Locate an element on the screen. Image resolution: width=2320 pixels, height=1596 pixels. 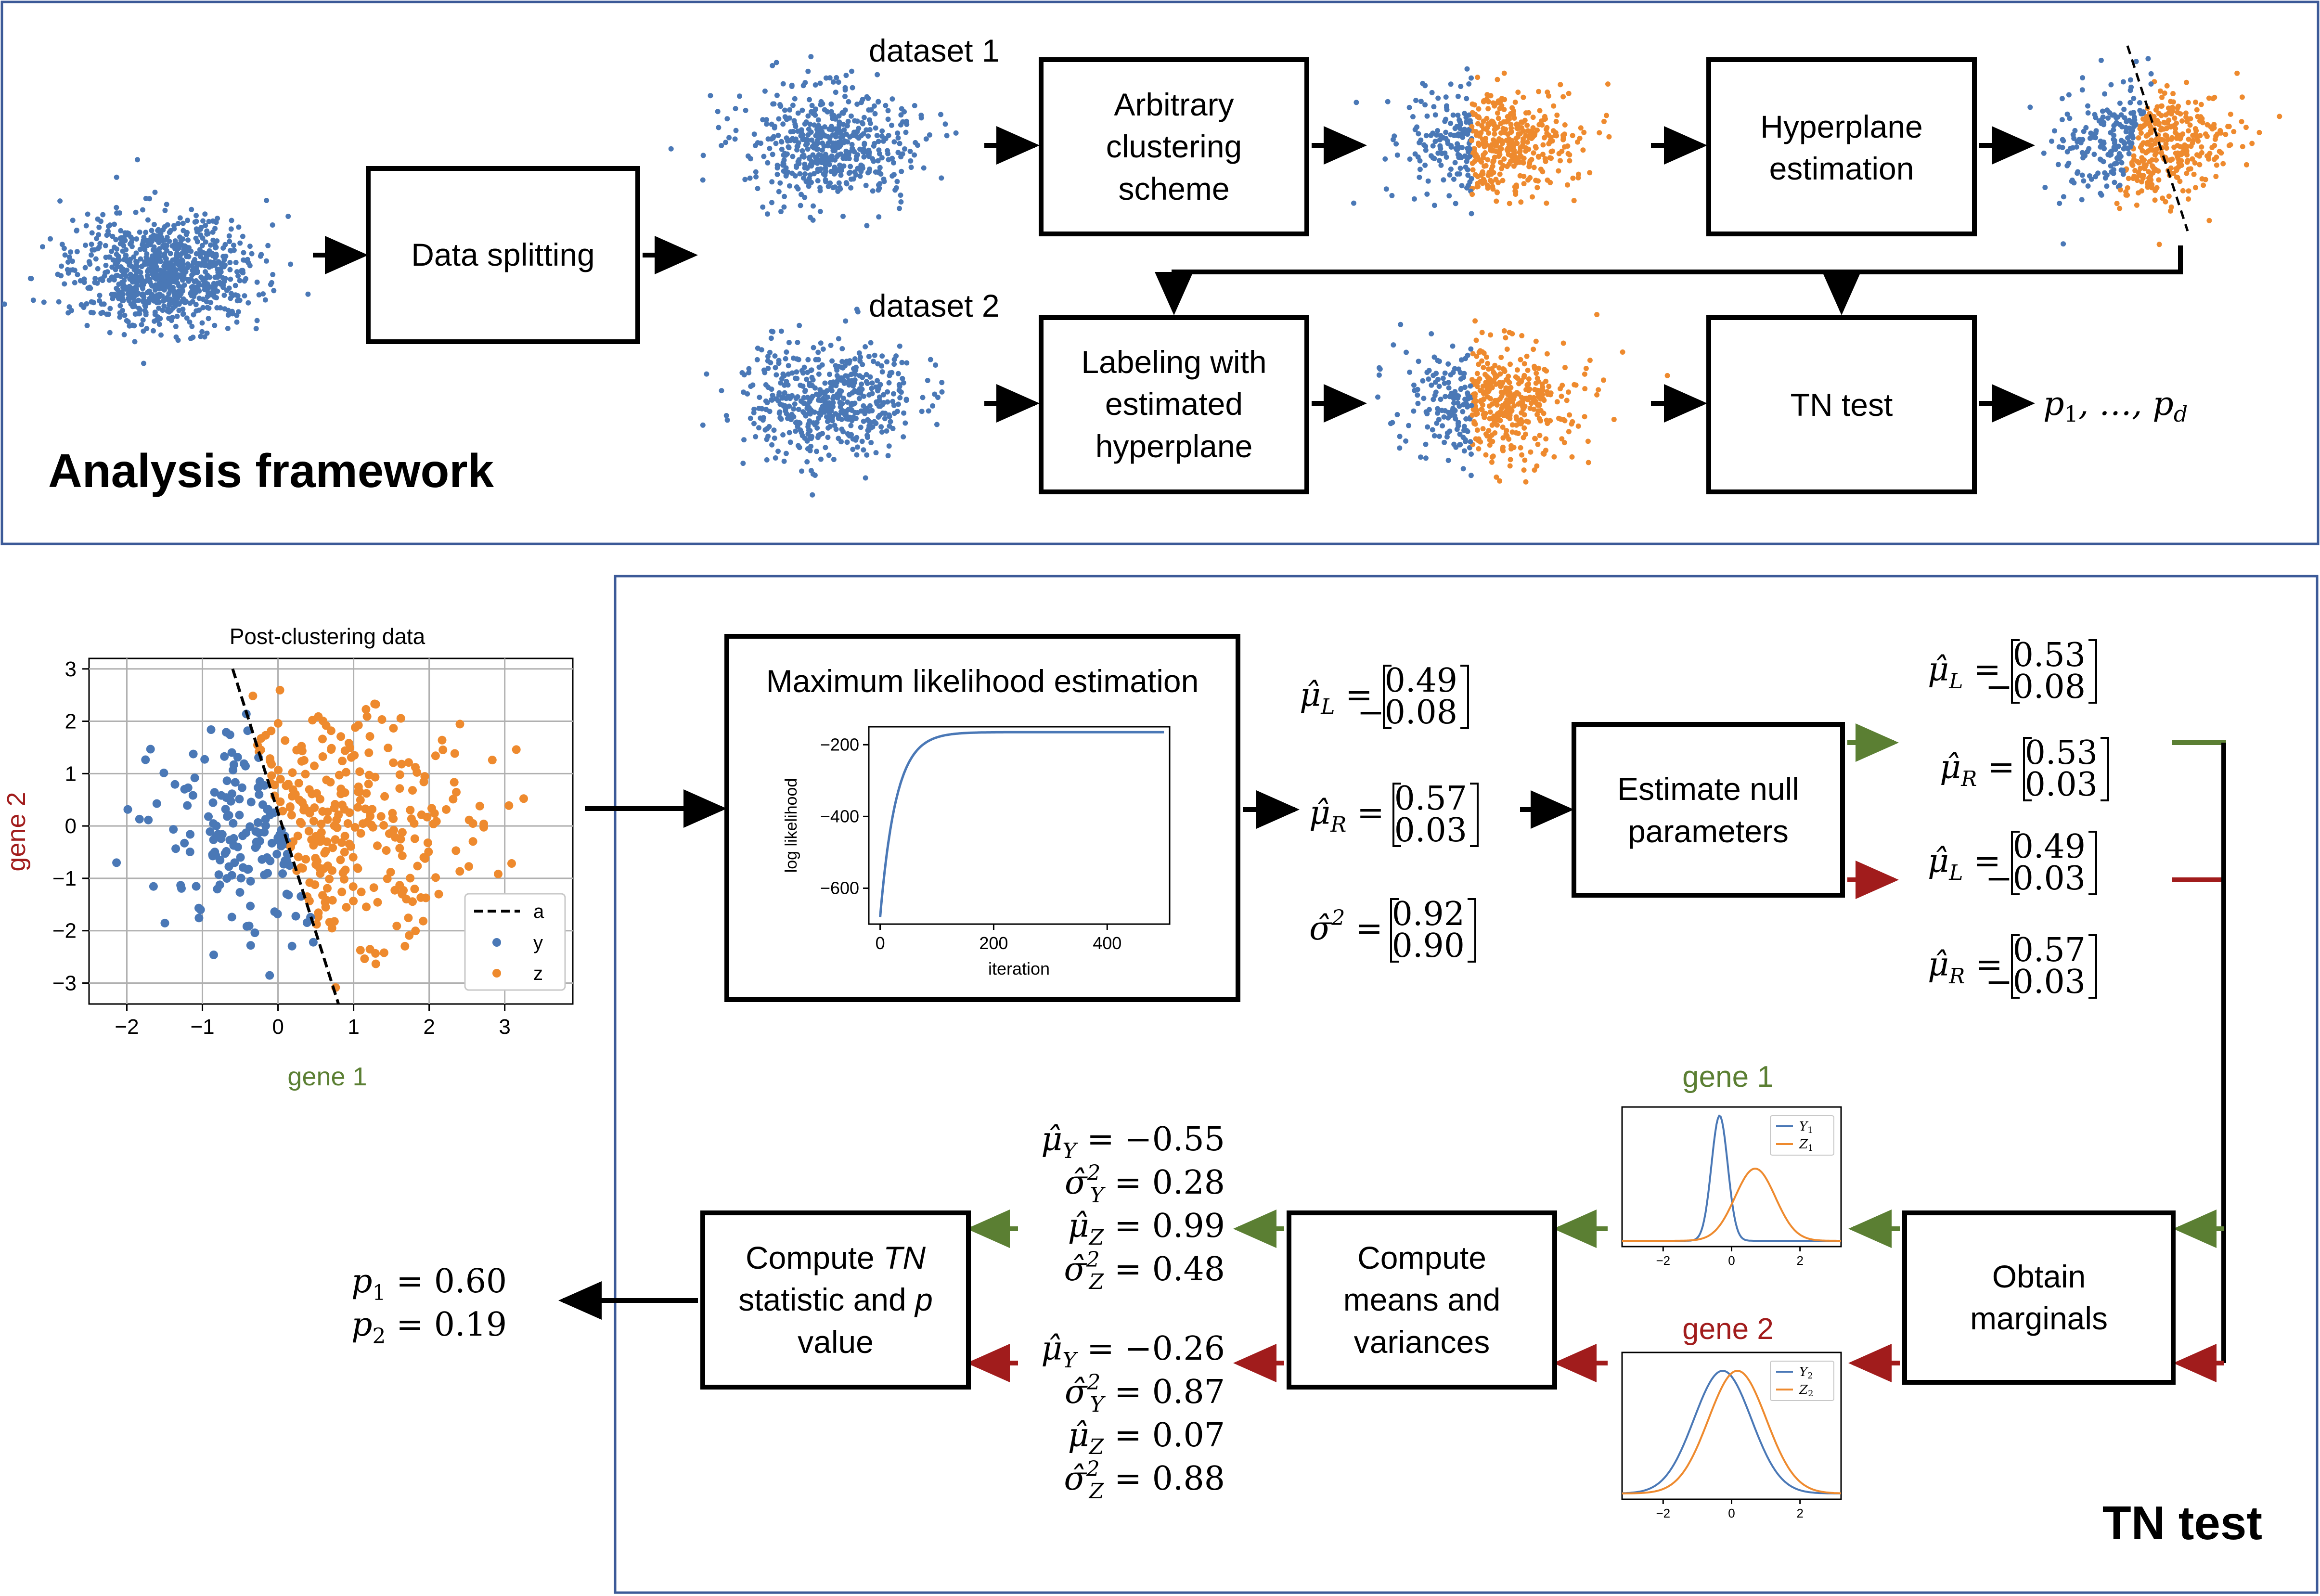
statistic-line: σ̂2 Z = 0.48 is located at coordinates (1144, 1271).